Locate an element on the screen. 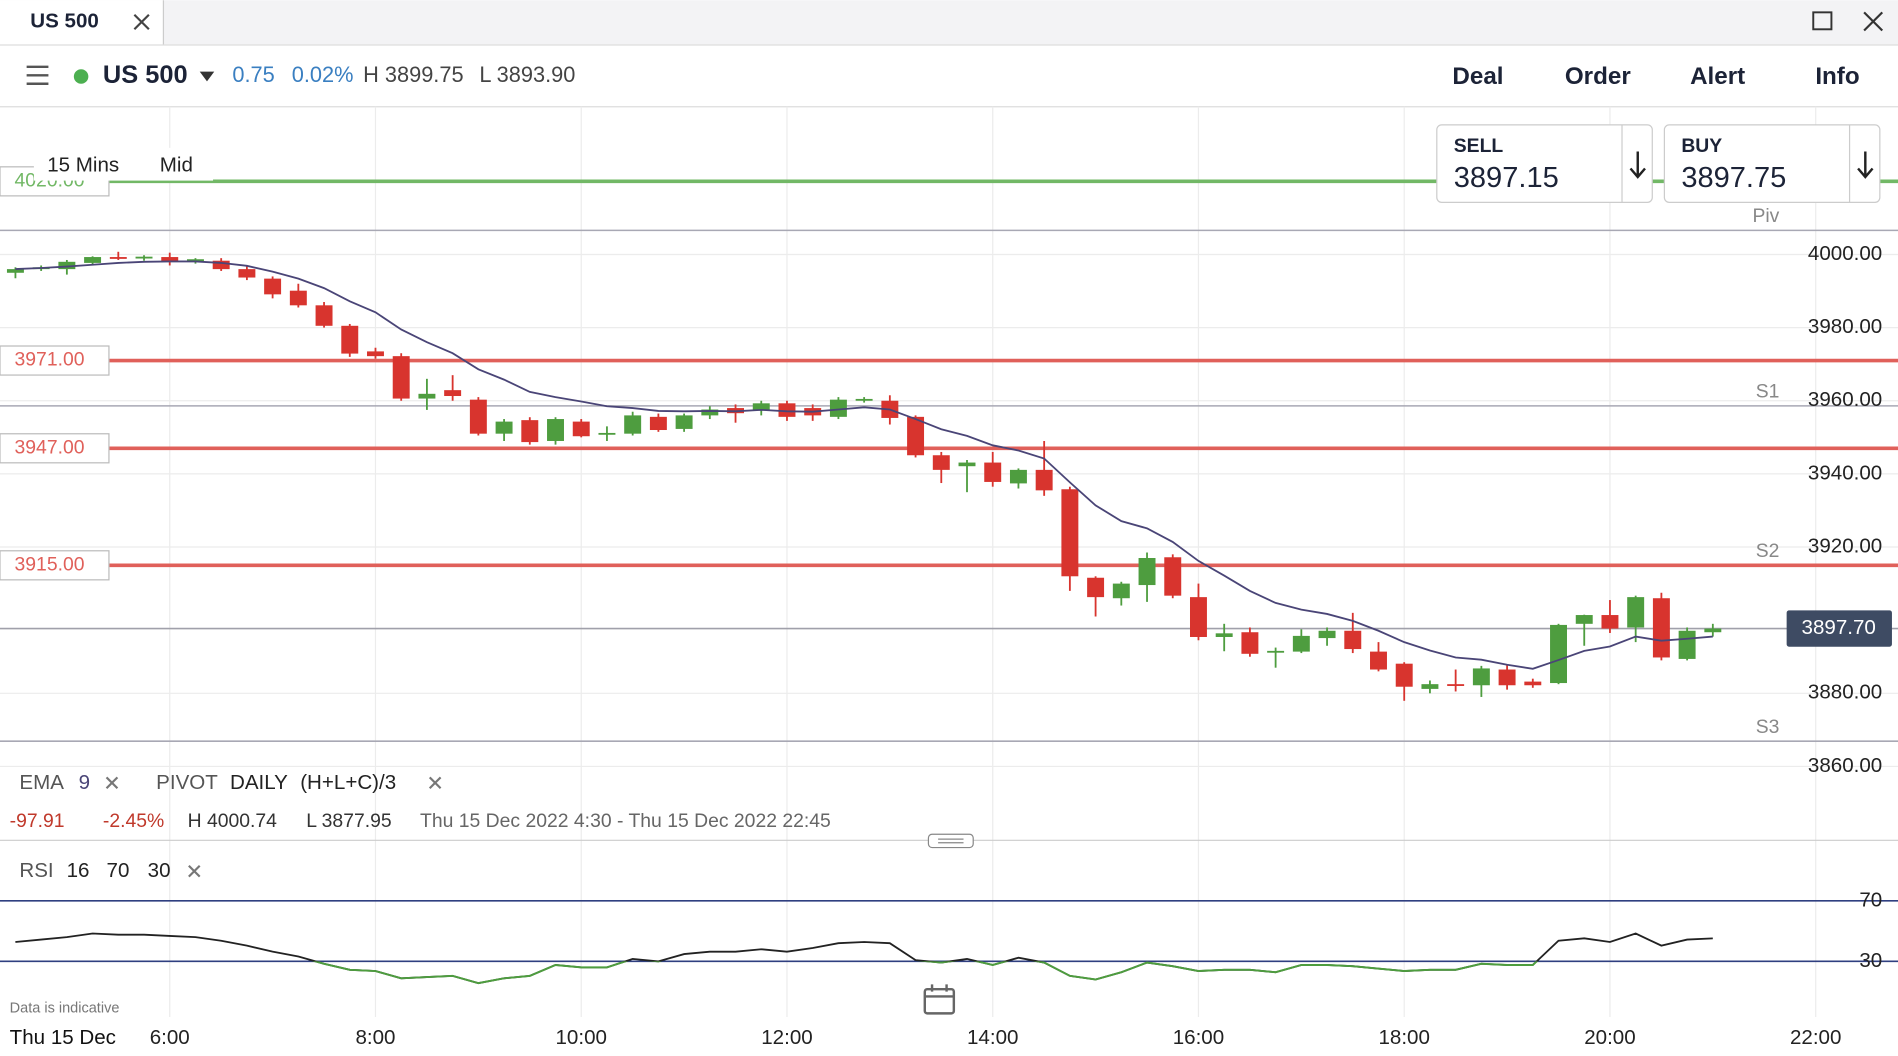 The image size is (1898, 1056). rsi-upper: 70 is located at coordinates (118, 870).